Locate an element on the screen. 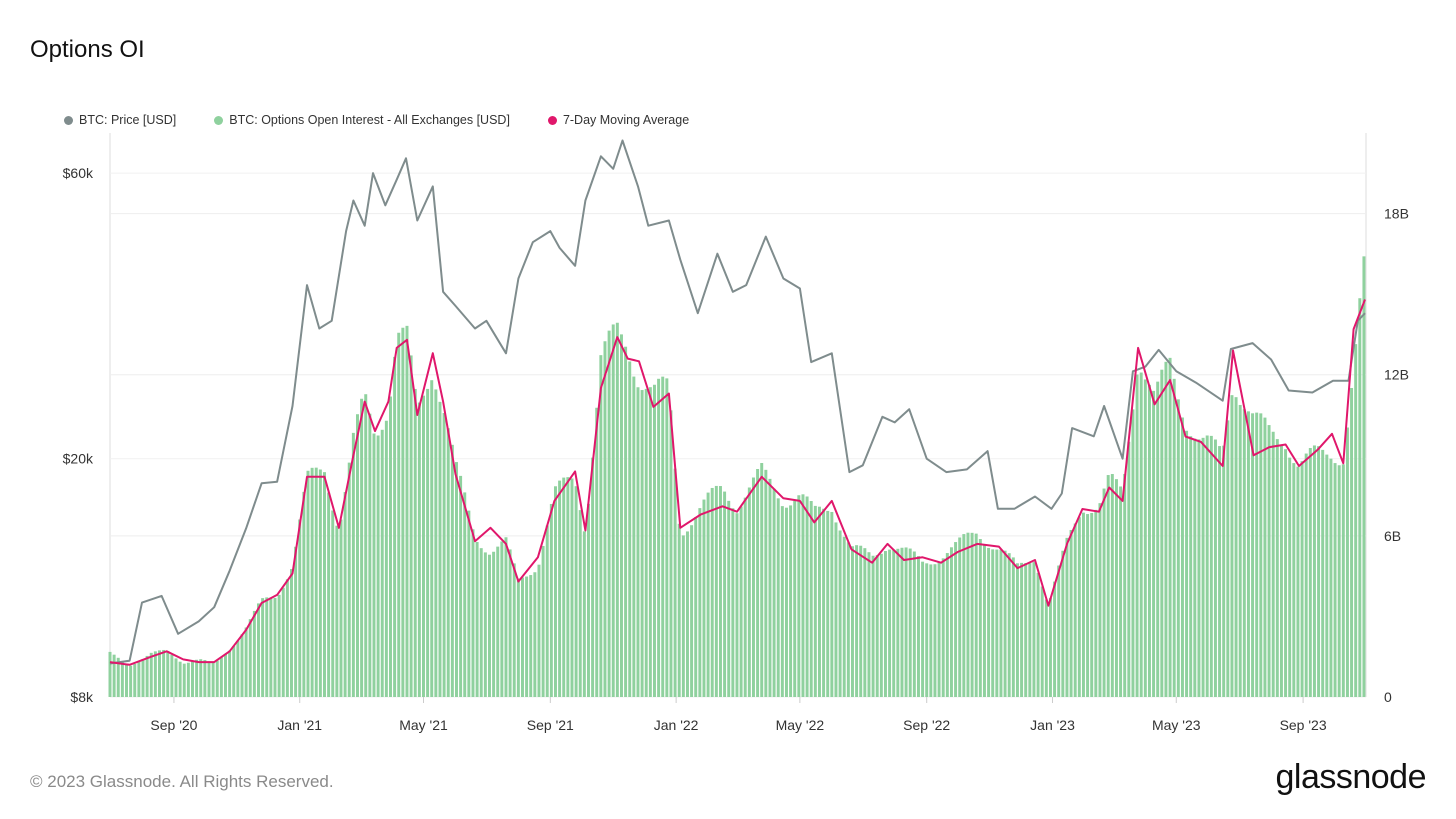 The width and height of the screenshot is (1456, 819). legend-item-price: BTC: Price [USD] is located at coordinates (120, 120).